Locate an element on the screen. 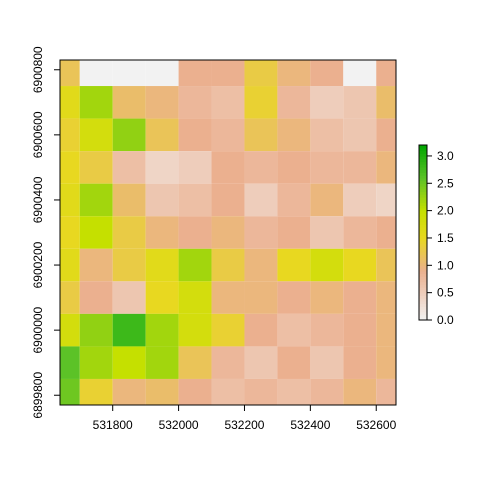 The height and width of the screenshot is (480, 480). colorbar-tick-label: 1.5 is located at coordinates (445, 238).